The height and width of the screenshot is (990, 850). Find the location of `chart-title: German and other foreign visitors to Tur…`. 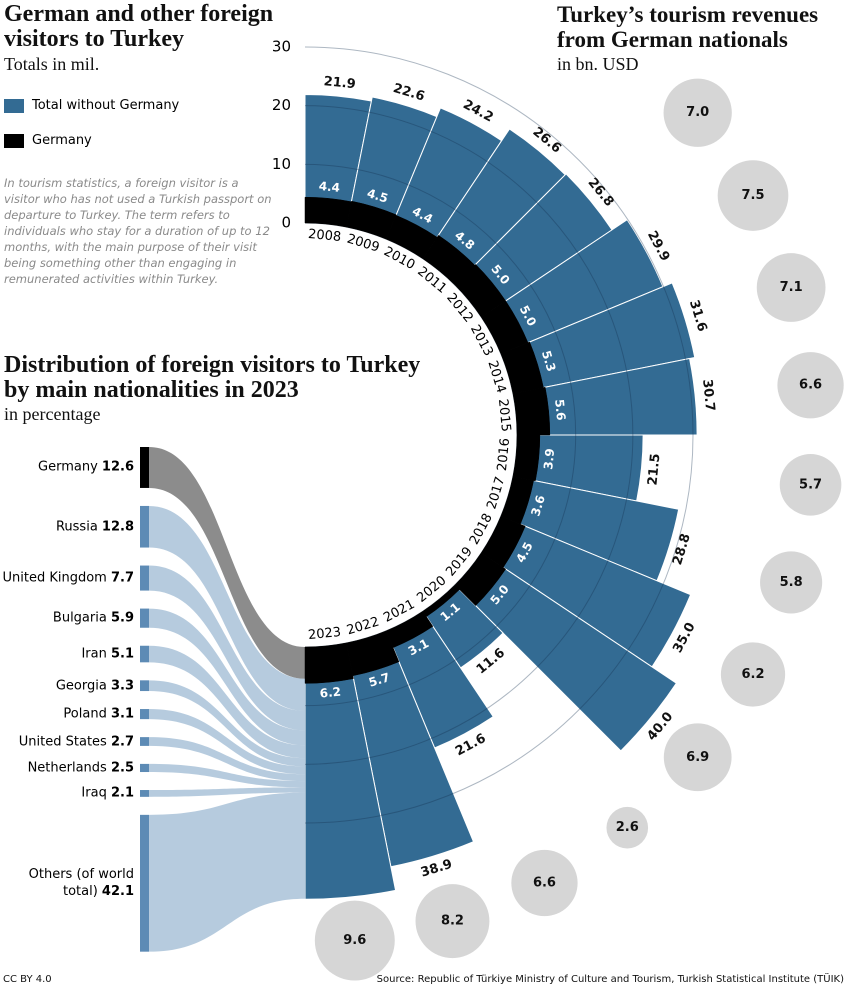

chart-title: German and other foreign visitors to Tur… is located at coordinates (139, 26).